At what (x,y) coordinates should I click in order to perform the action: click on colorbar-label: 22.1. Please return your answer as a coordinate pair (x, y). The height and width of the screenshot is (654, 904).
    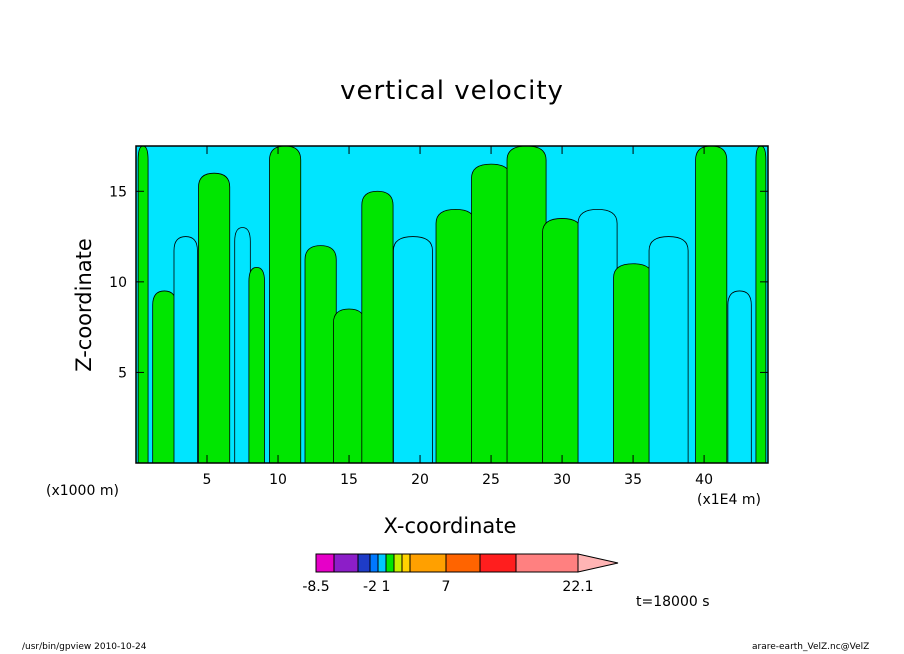
    Looking at the image, I should click on (577, 587).